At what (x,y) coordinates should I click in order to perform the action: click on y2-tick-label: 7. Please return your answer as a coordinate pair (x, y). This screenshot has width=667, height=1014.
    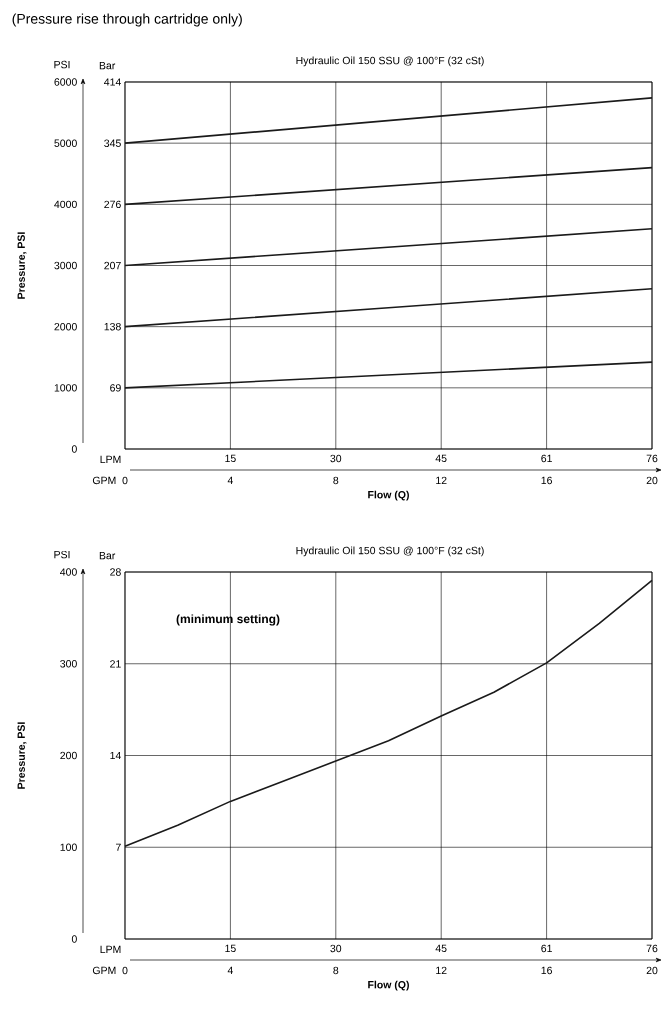
    Looking at the image, I should click on (118, 847).